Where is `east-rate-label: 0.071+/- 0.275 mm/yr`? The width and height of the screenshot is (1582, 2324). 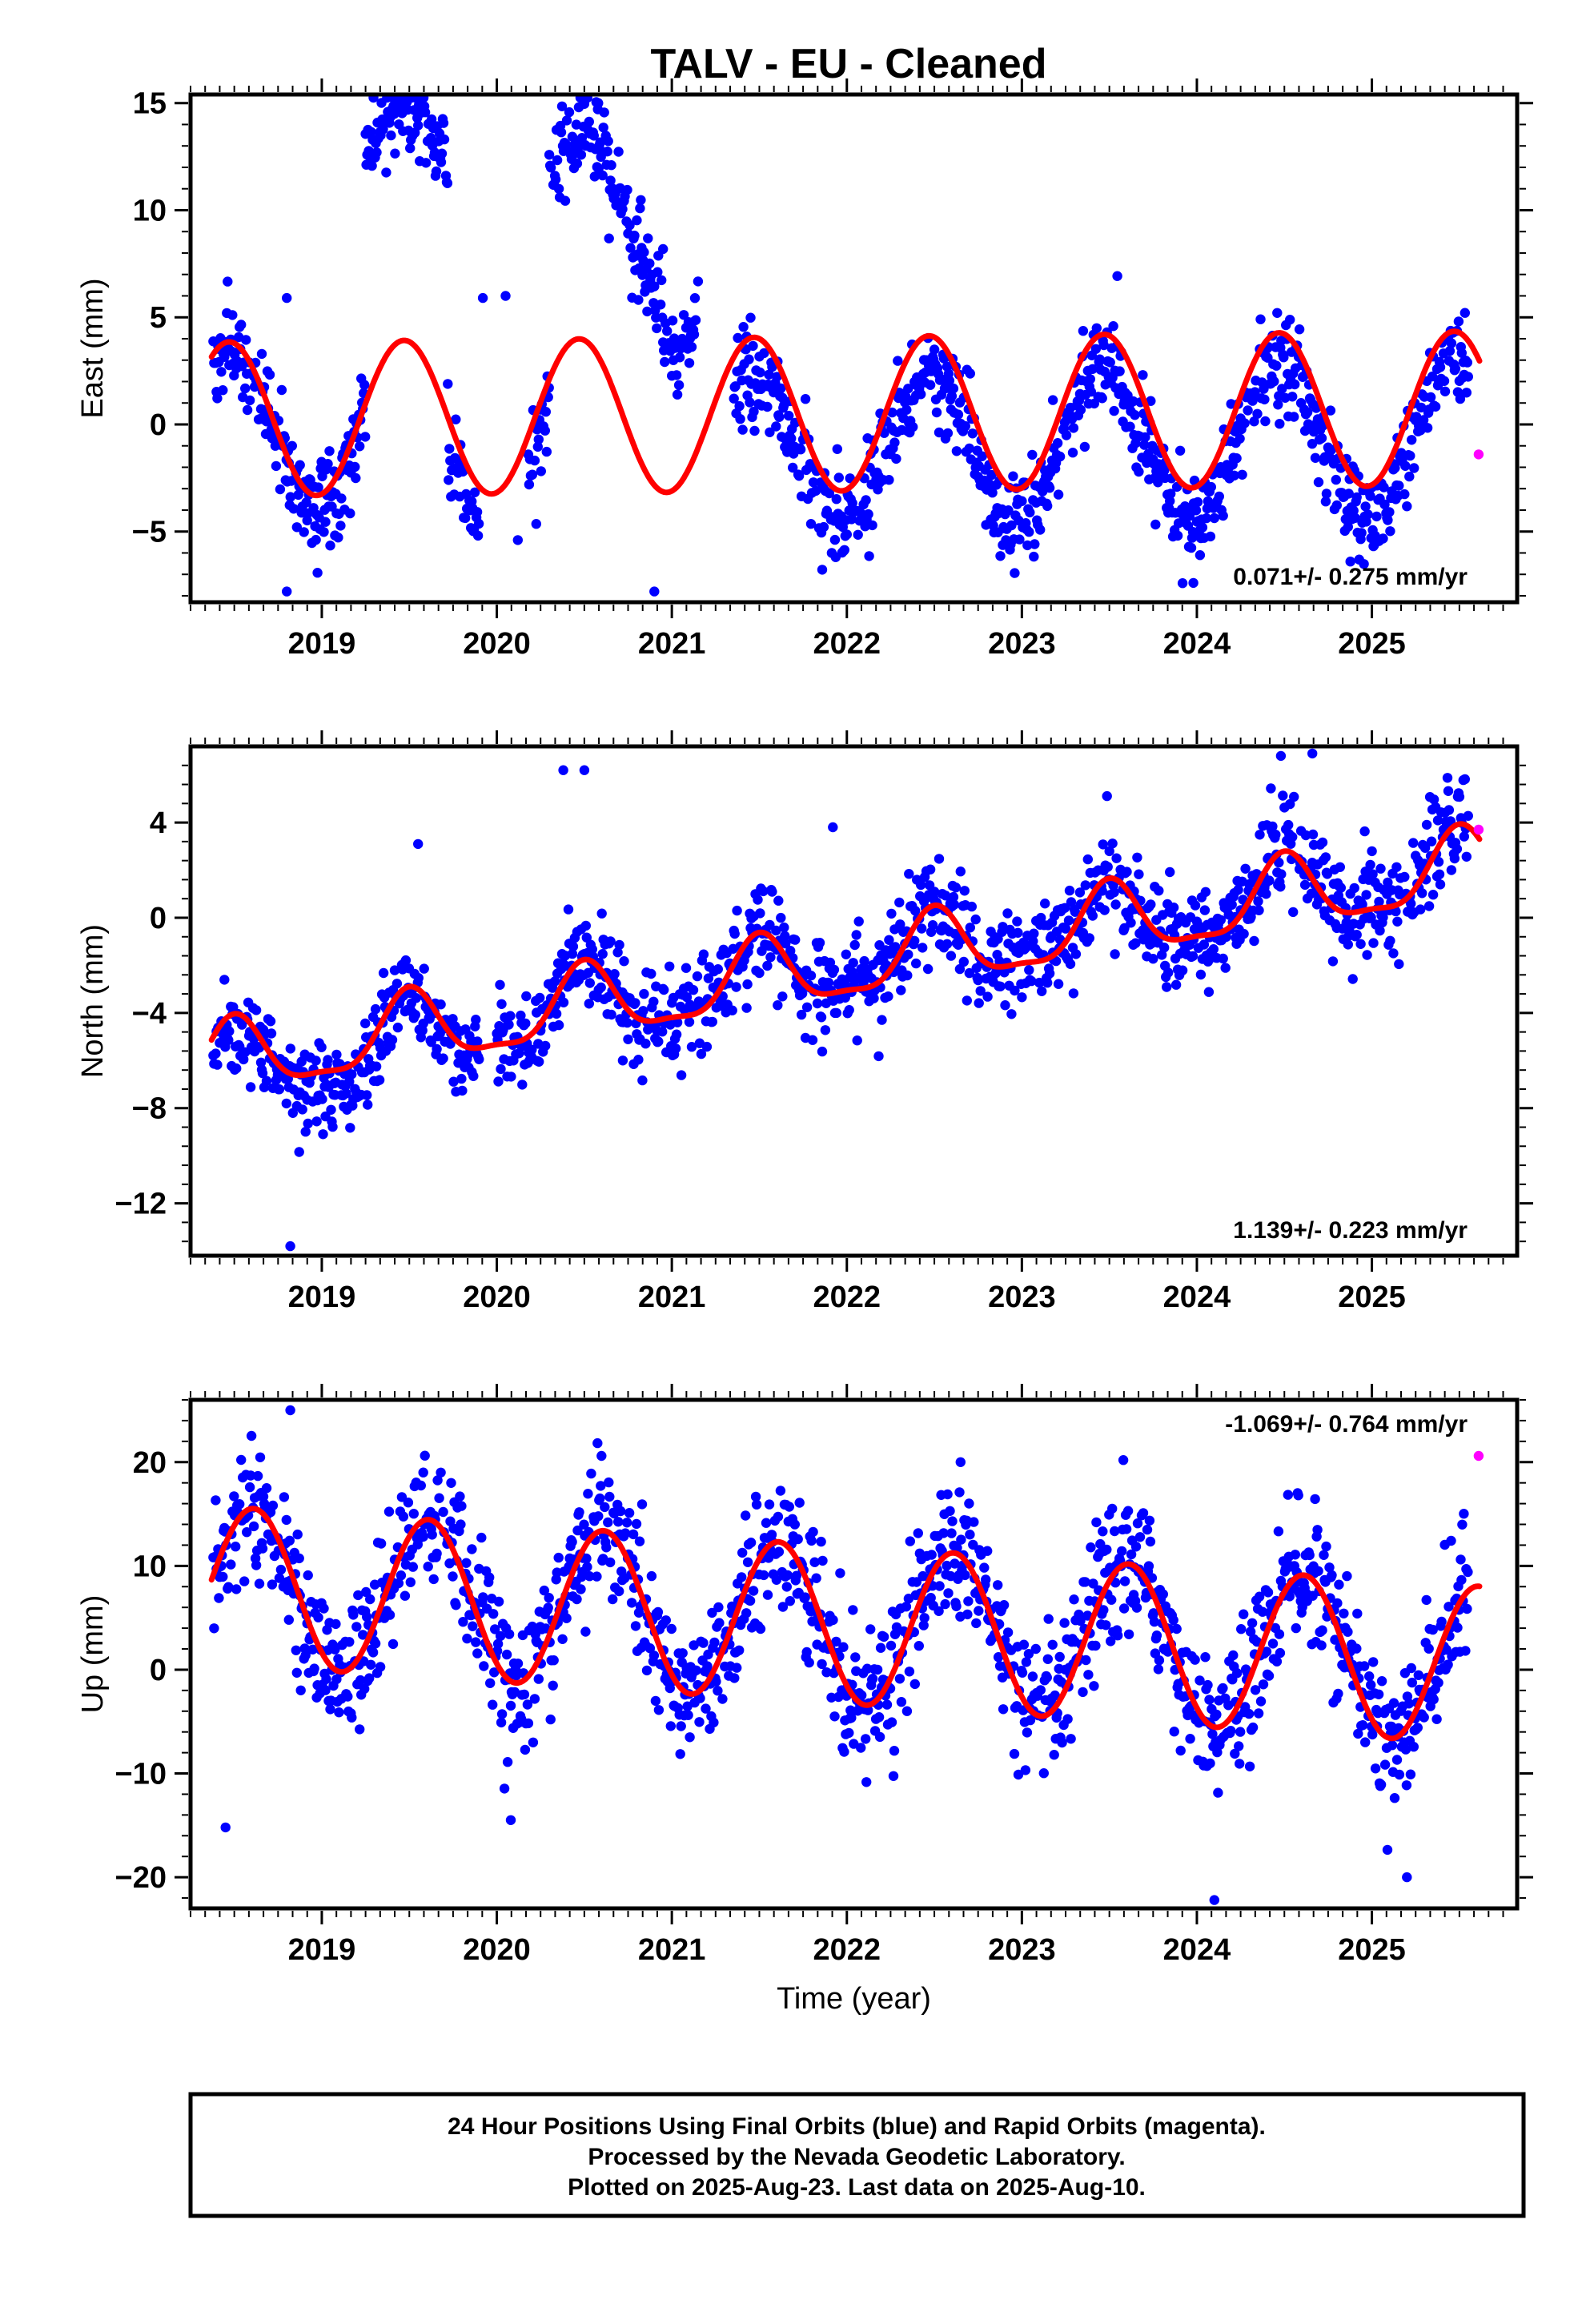 east-rate-label: 0.071+/- 0.275 mm/yr is located at coordinates (1351, 577).